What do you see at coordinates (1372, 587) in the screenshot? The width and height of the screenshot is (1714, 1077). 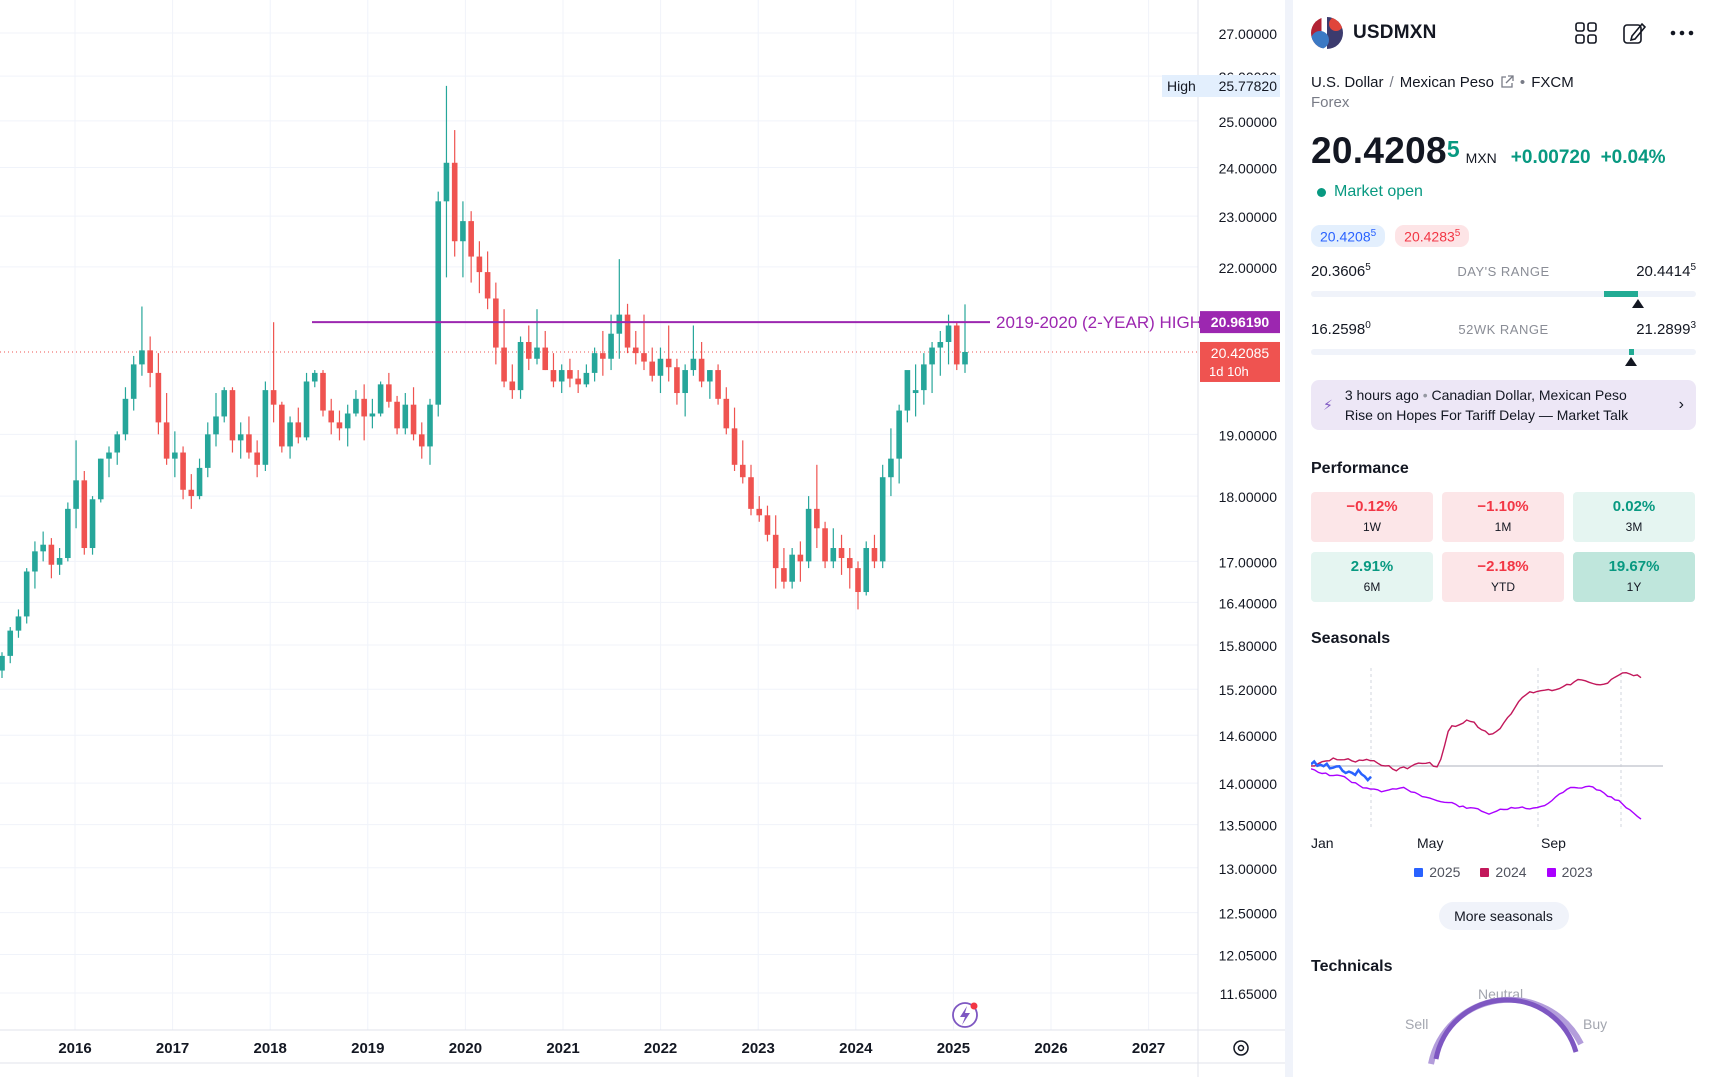 I see `performance-period: 6M` at bounding box center [1372, 587].